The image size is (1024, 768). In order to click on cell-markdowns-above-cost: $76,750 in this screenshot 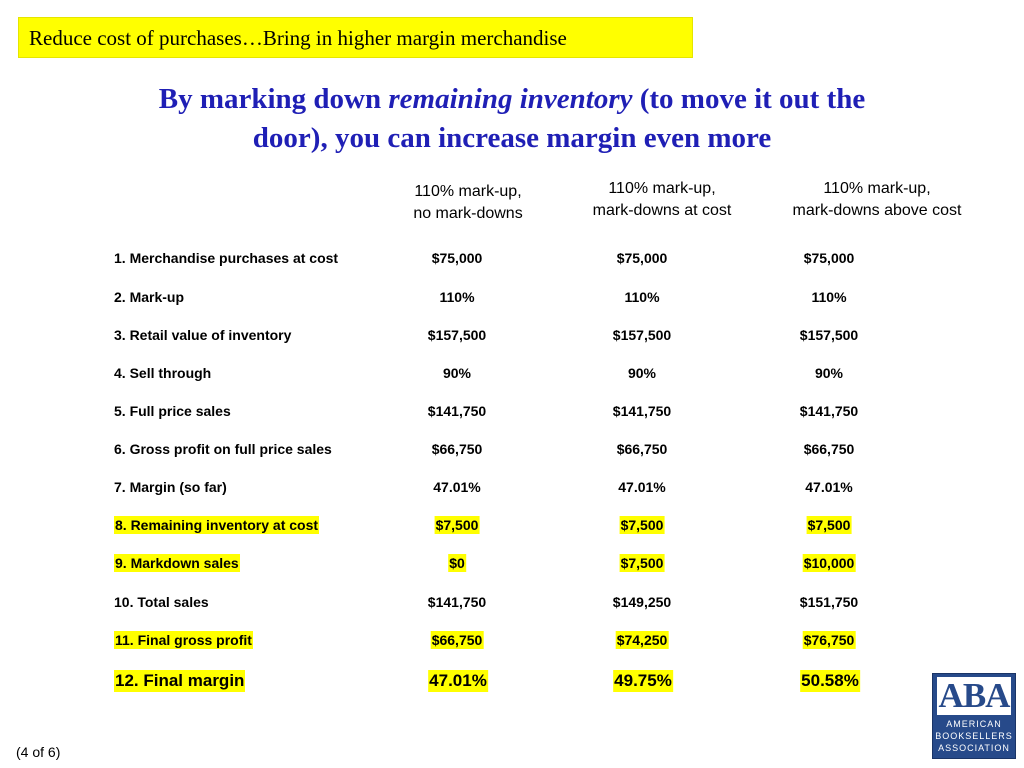, I will do `click(829, 640)`.